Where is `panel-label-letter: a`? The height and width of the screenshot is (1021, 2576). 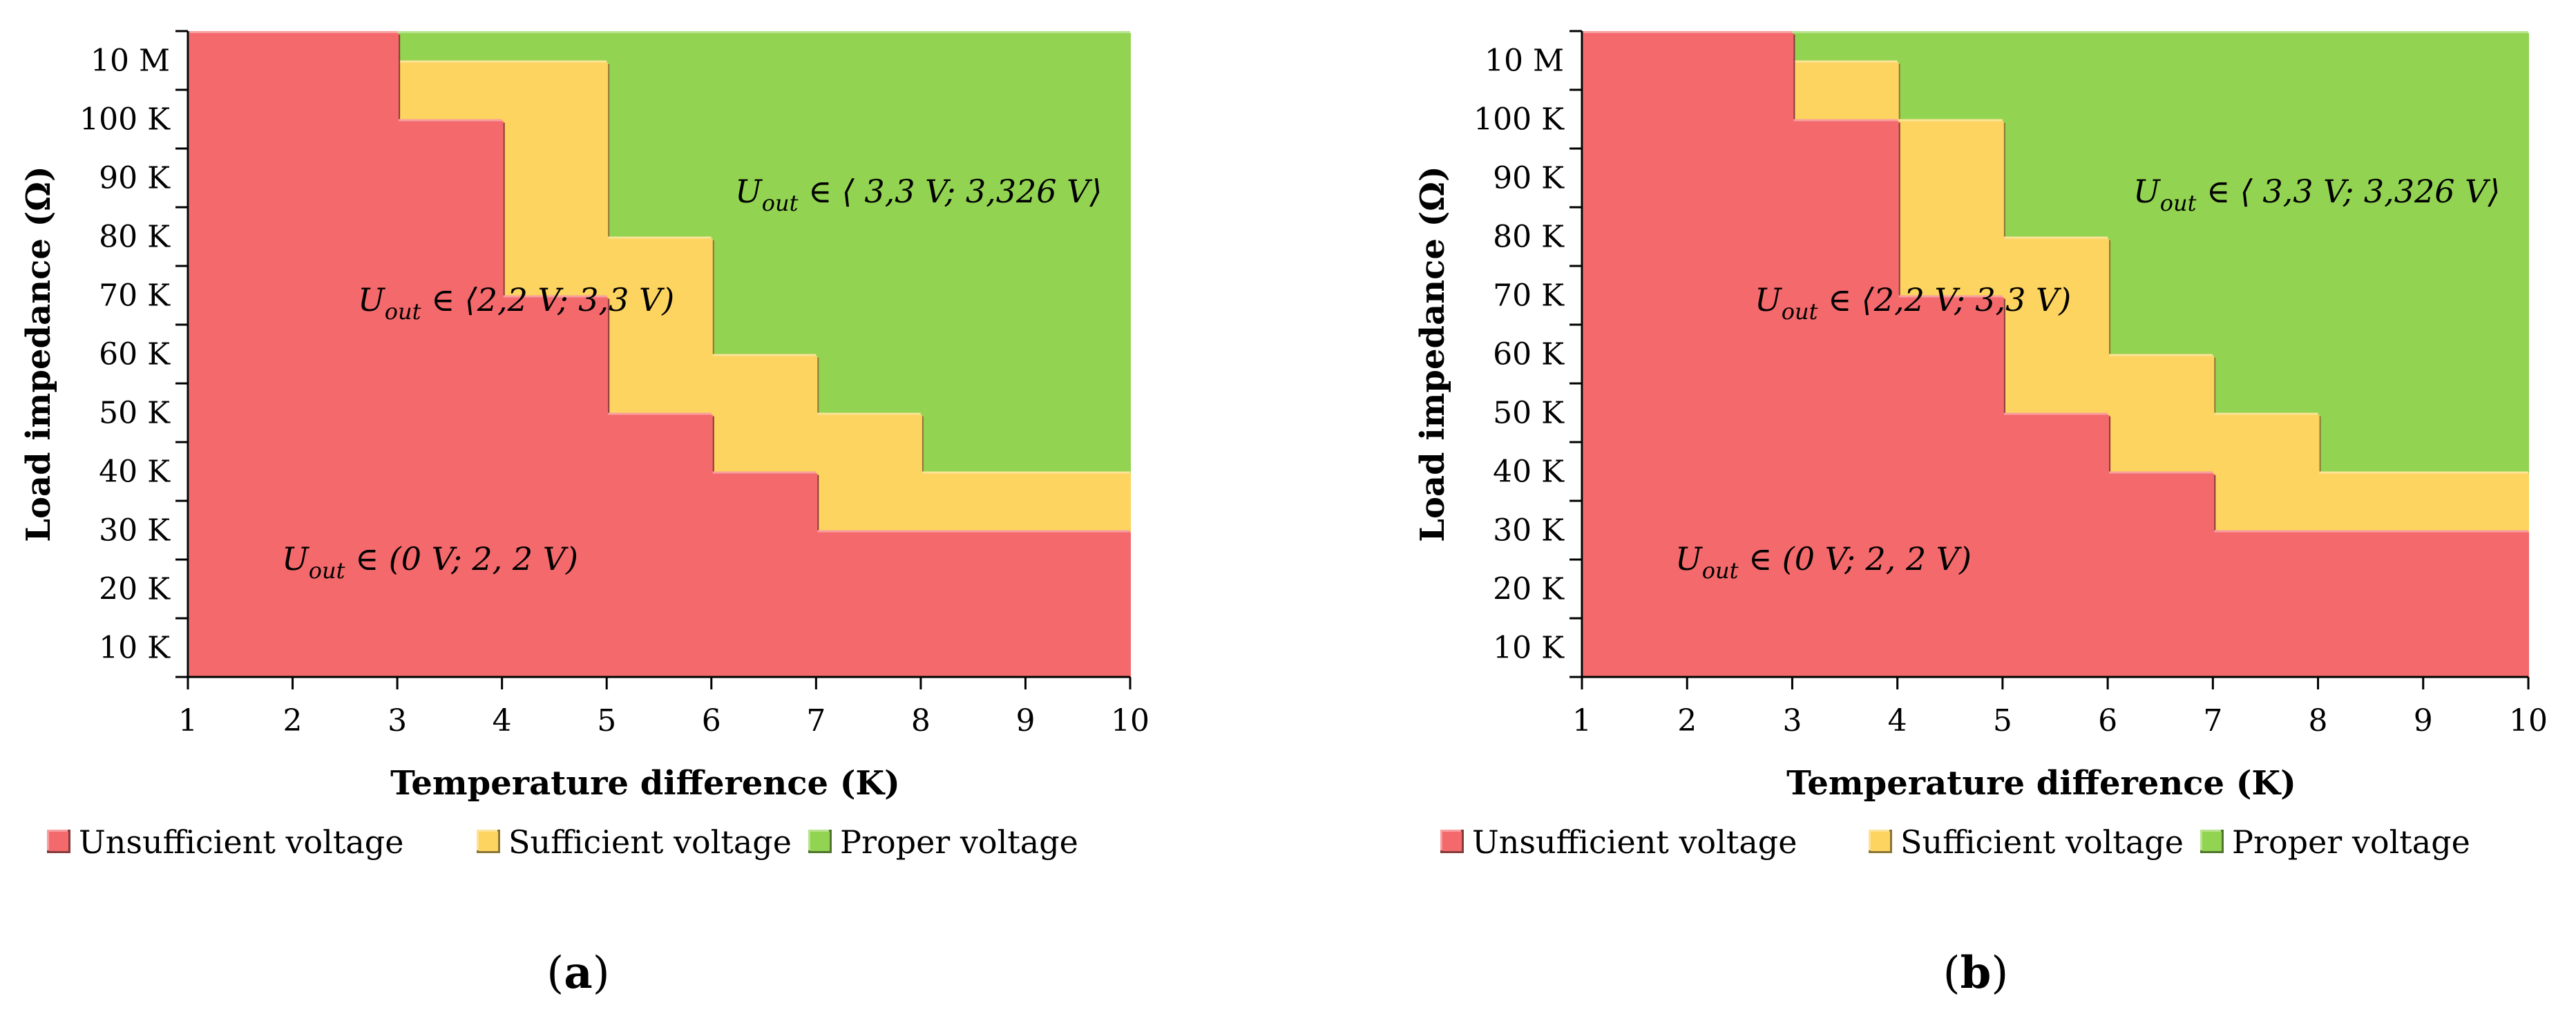 panel-label-letter: a is located at coordinates (578, 973).